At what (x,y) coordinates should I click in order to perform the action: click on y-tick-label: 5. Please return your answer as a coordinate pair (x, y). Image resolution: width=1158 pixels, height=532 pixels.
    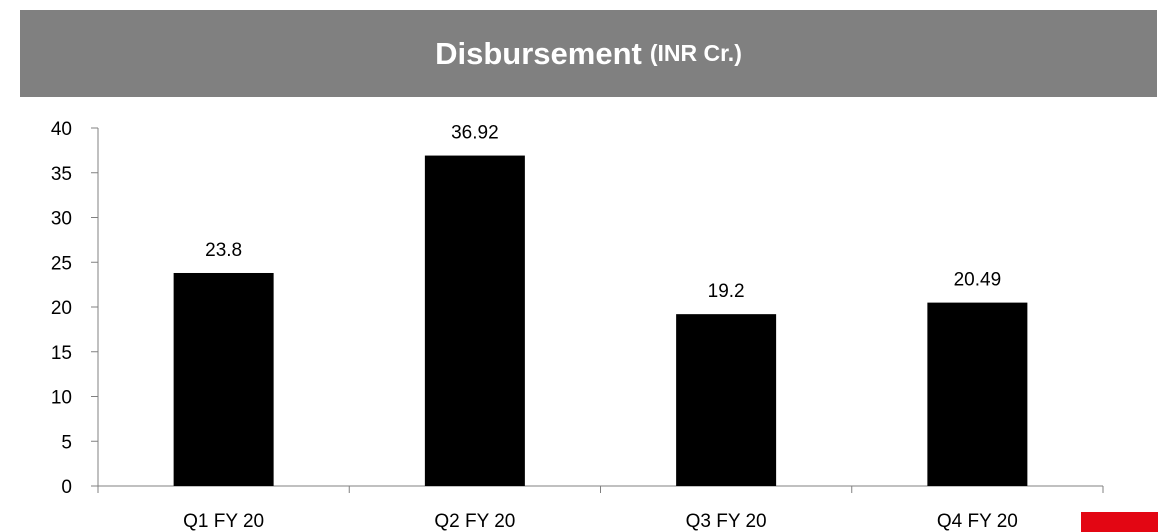
    Looking at the image, I should click on (66, 442).